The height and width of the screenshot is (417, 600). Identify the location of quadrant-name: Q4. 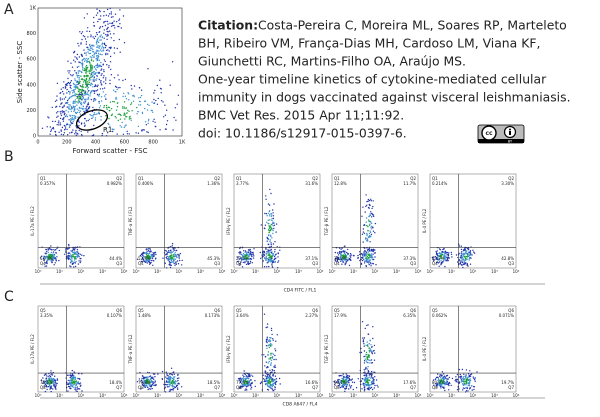
(43, 263).